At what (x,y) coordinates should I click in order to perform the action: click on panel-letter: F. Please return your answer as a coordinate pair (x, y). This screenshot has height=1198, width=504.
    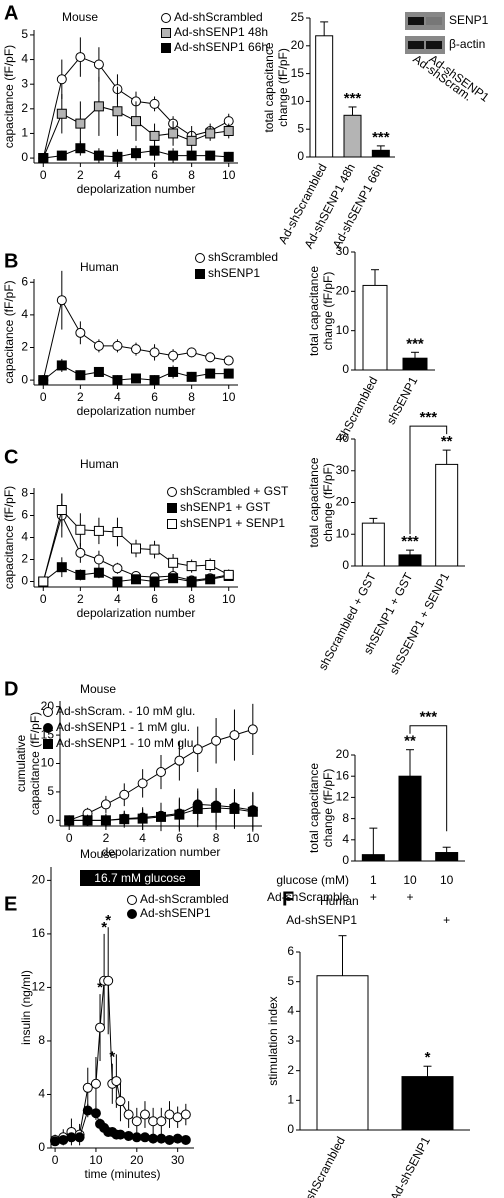
    Looking at the image, I should click on (288, 899).